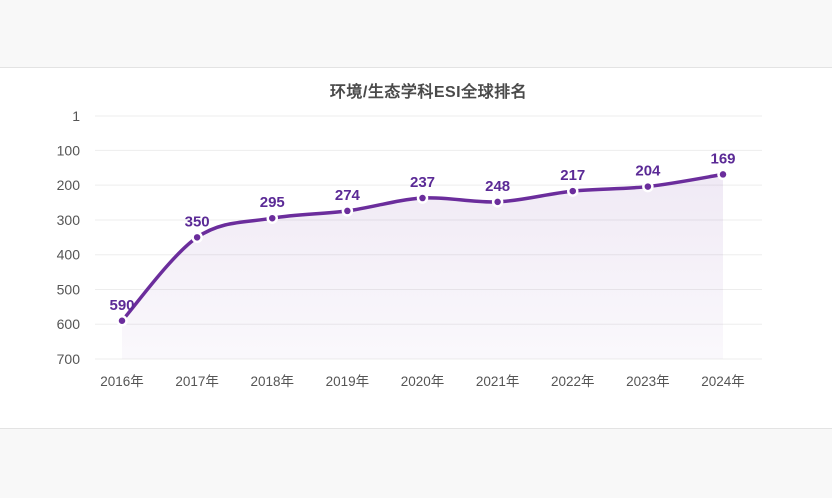 The width and height of the screenshot is (832, 500). Describe the element at coordinates (428, 92) in the screenshot. I see `chart-title: 环境/生态学科ESI全球排名` at that location.